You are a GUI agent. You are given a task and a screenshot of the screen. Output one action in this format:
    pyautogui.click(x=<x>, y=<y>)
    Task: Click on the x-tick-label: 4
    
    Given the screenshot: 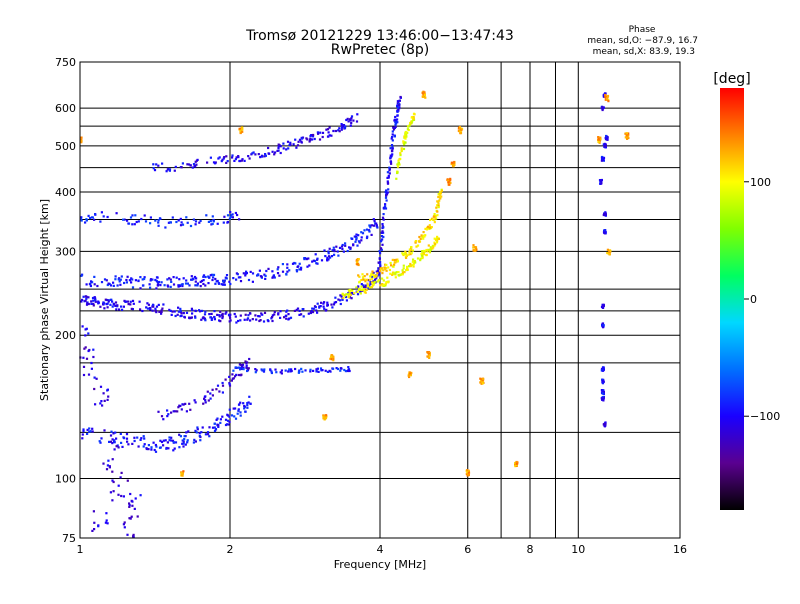 What is the action you would take?
    pyautogui.click(x=380, y=549)
    